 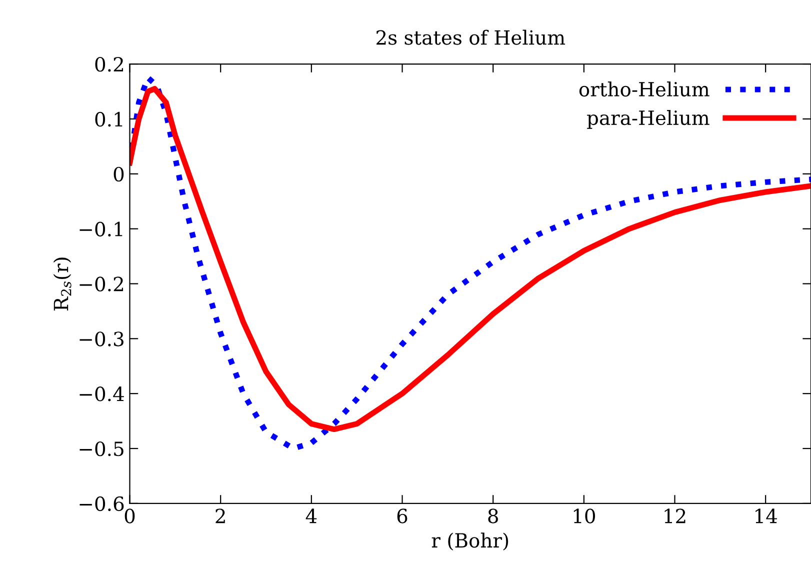 I want to click on chart-title: 2s states of Helium, so click(x=471, y=37).